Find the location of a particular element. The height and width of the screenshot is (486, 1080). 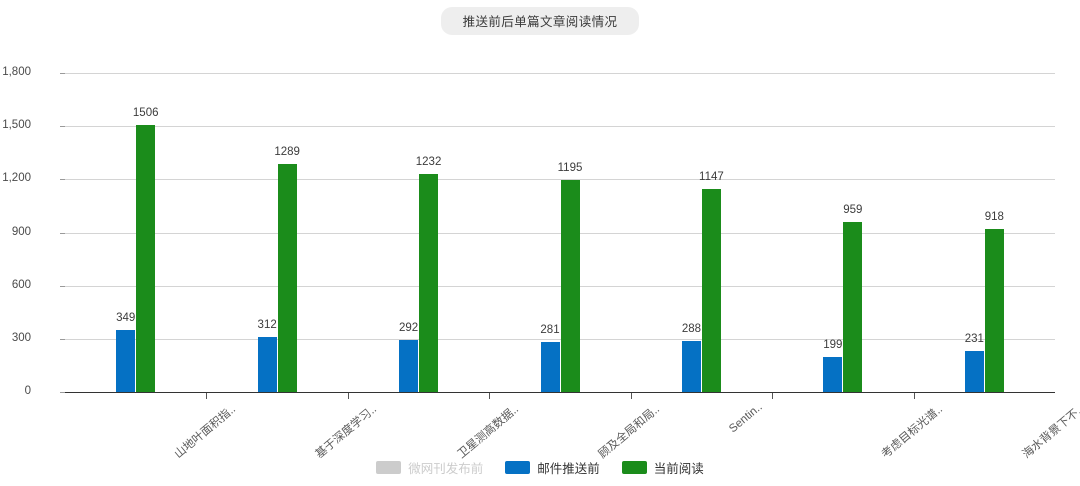

chart-legend: 微网刊发布前 邮件推送前 当前阅读 is located at coordinates (540, 467).